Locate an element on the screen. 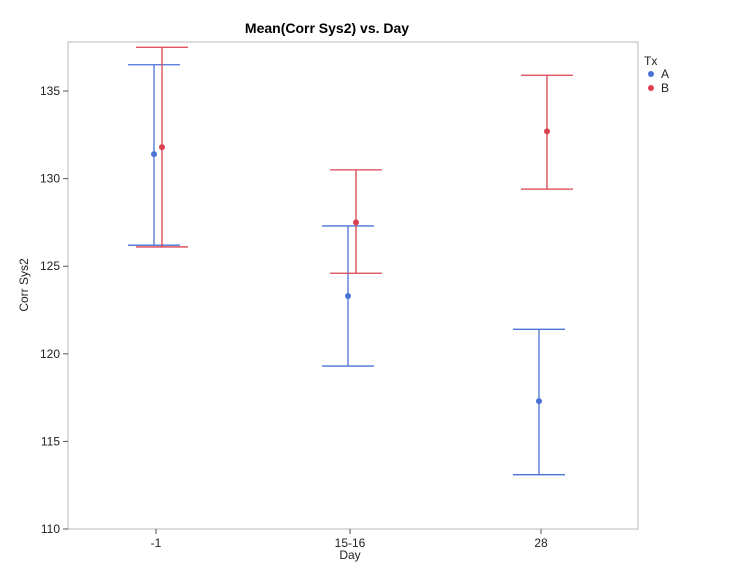 This screenshot has width=742, height=562. legend: Tx AB is located at coordinates (656, 74).